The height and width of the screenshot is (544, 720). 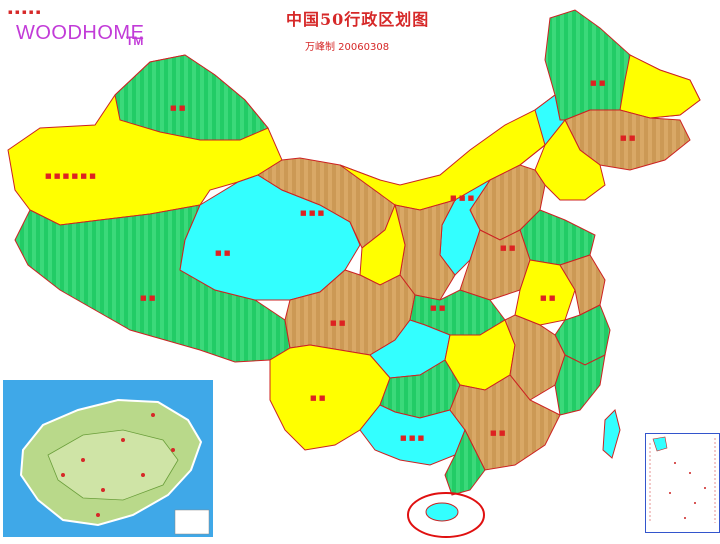 I want to click on region-fujian, so click(x=580, y=385).